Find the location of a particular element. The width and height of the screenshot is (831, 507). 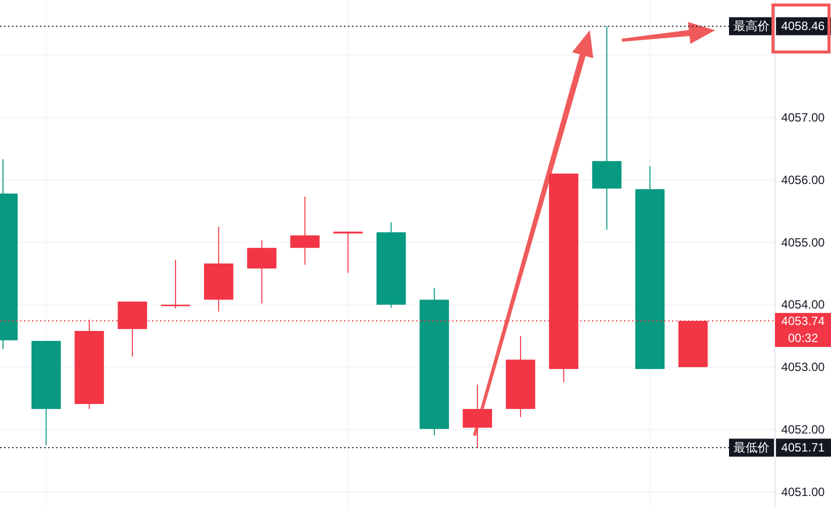

text: 00:32 is located at coordinates (803, 337).